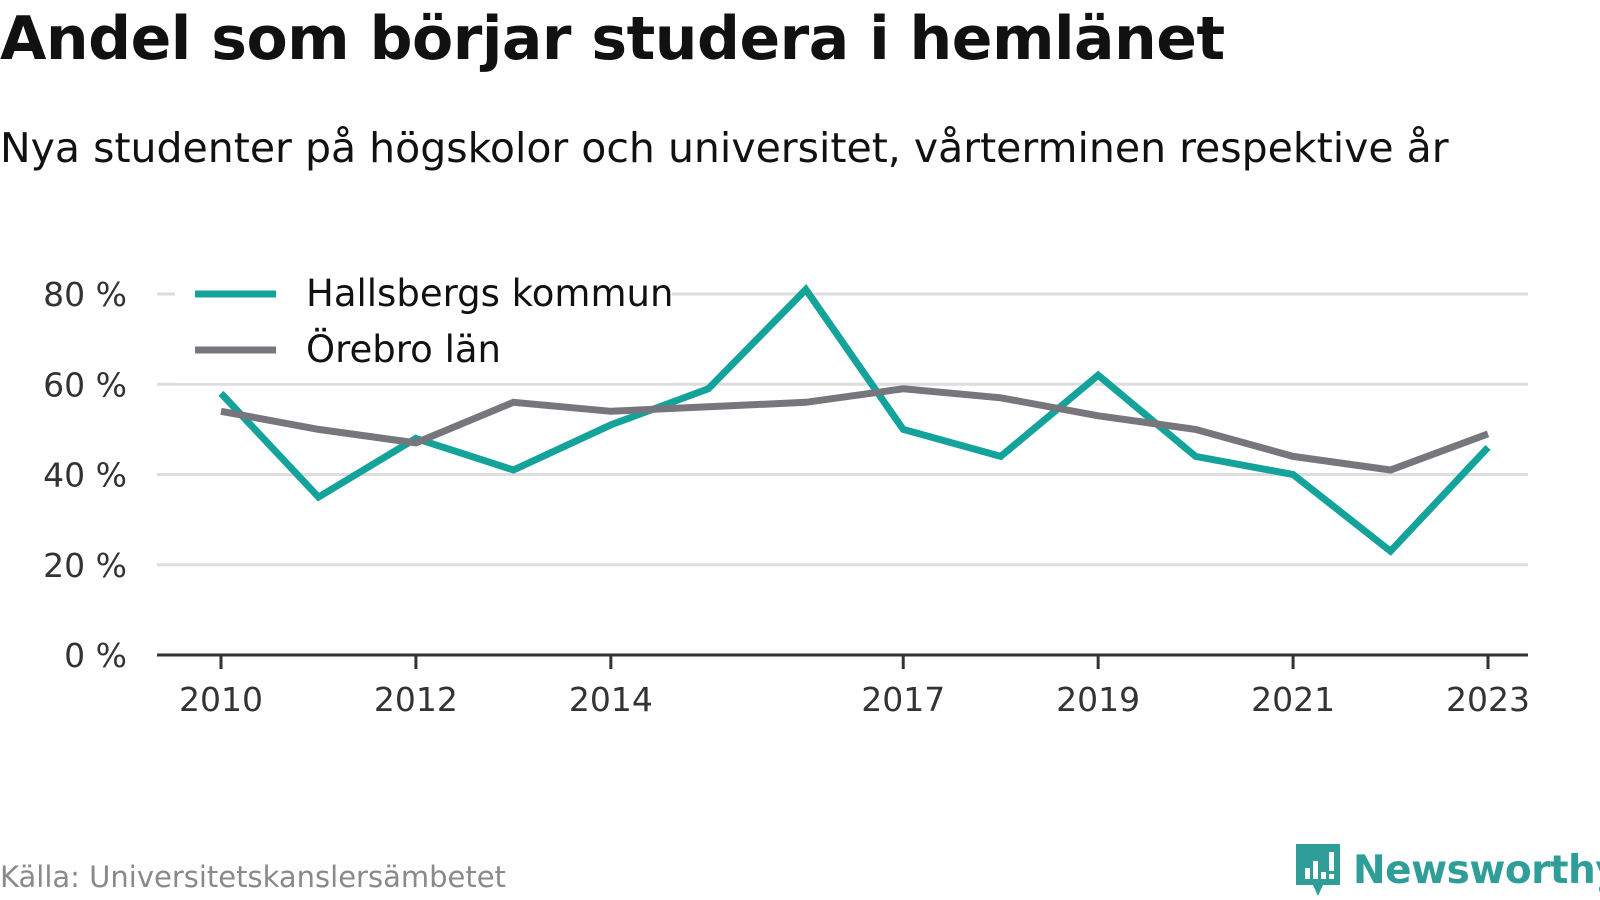 The height and width of the screenshot is (900, 1600). What do you see at coordinates (416, 699) in the screenshot?
I see `x-tick-label: 2012` at bounding box center [416, 699].